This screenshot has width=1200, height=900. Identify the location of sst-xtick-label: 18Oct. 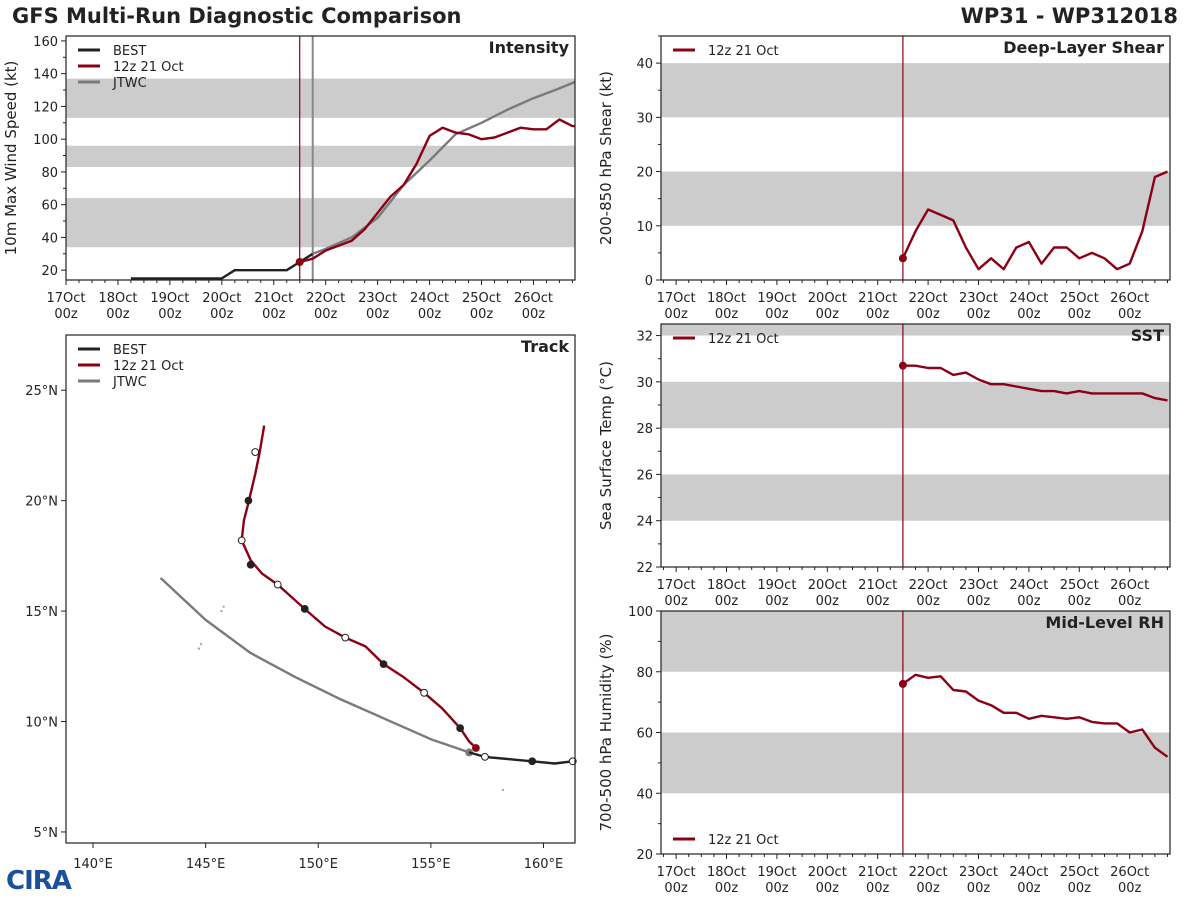
(726, 585).